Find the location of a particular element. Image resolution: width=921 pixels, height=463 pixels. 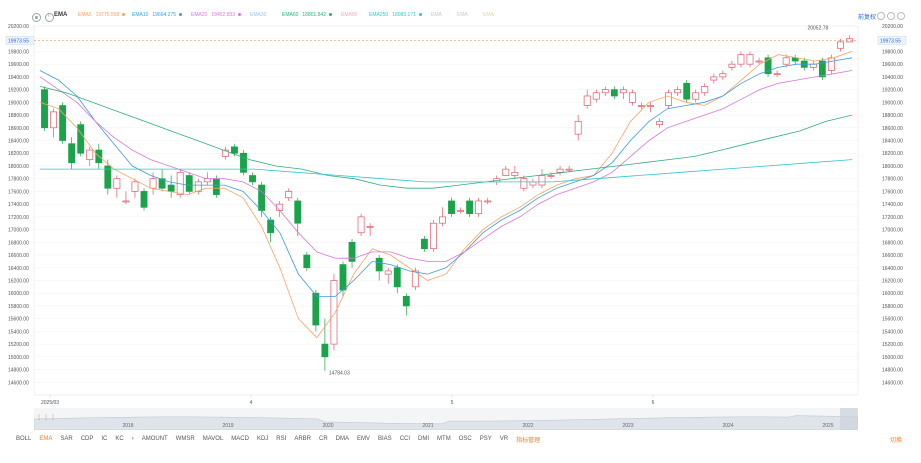

zoom-out-icon is located at coordinates (891, 16).